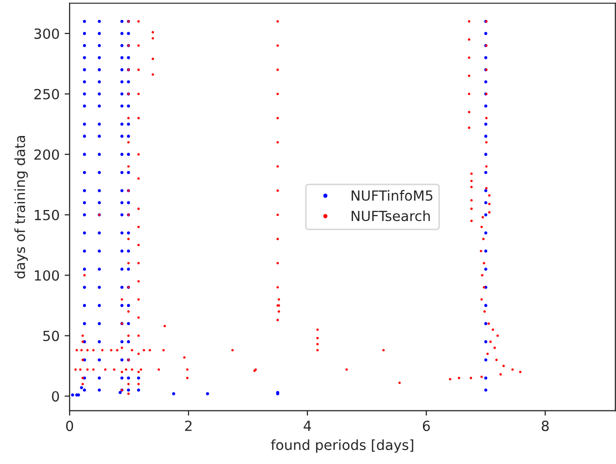 The height and width of the screenshot is (464, 616). What do you see at coordinates (46, 215) in the screenshot?
I see `y-tick-label: 150` at bounding box center [46, 215].